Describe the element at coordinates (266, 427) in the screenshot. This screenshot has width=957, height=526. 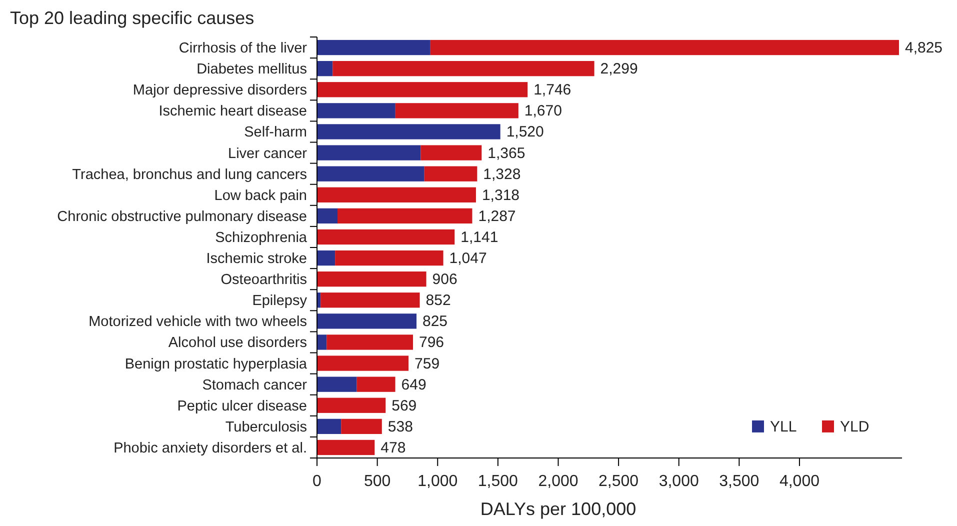
I see `y-tick-label: Tuberculosis` at that location.